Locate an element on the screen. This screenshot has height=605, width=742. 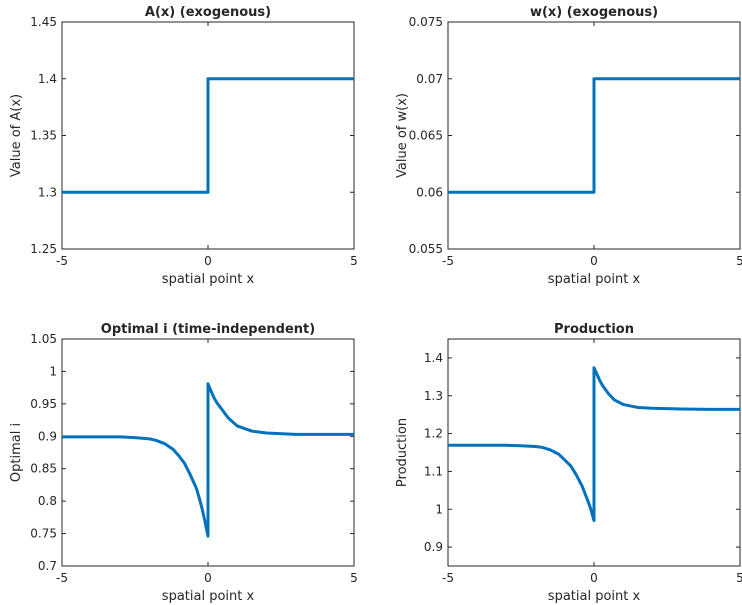
chart-title: Production is located at coordinates (594, 329).